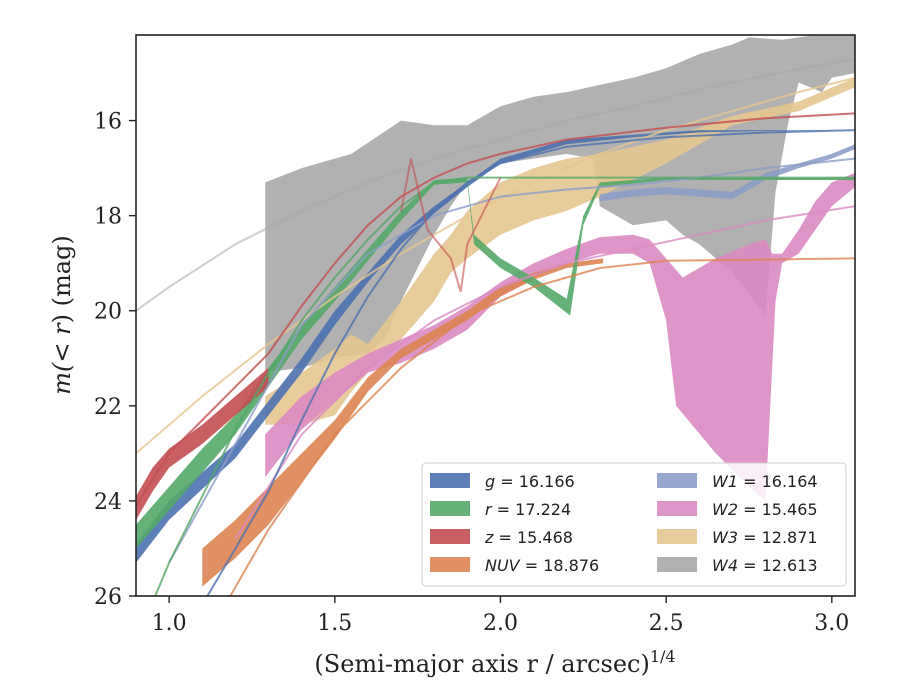 The width and height of the screenshot is (900, 700). What do you see at coordinates (202, 443) in the screenshot?
I see `band-z` at bounding box center [202, 443].